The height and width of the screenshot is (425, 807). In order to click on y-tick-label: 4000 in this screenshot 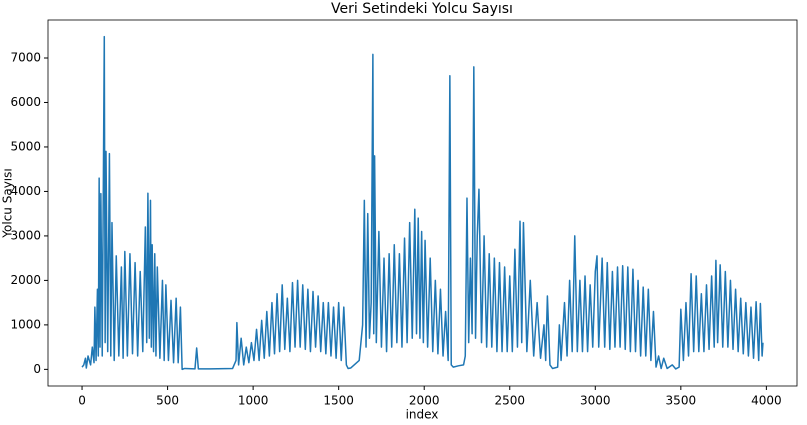, I will do `click(25, 191)`.